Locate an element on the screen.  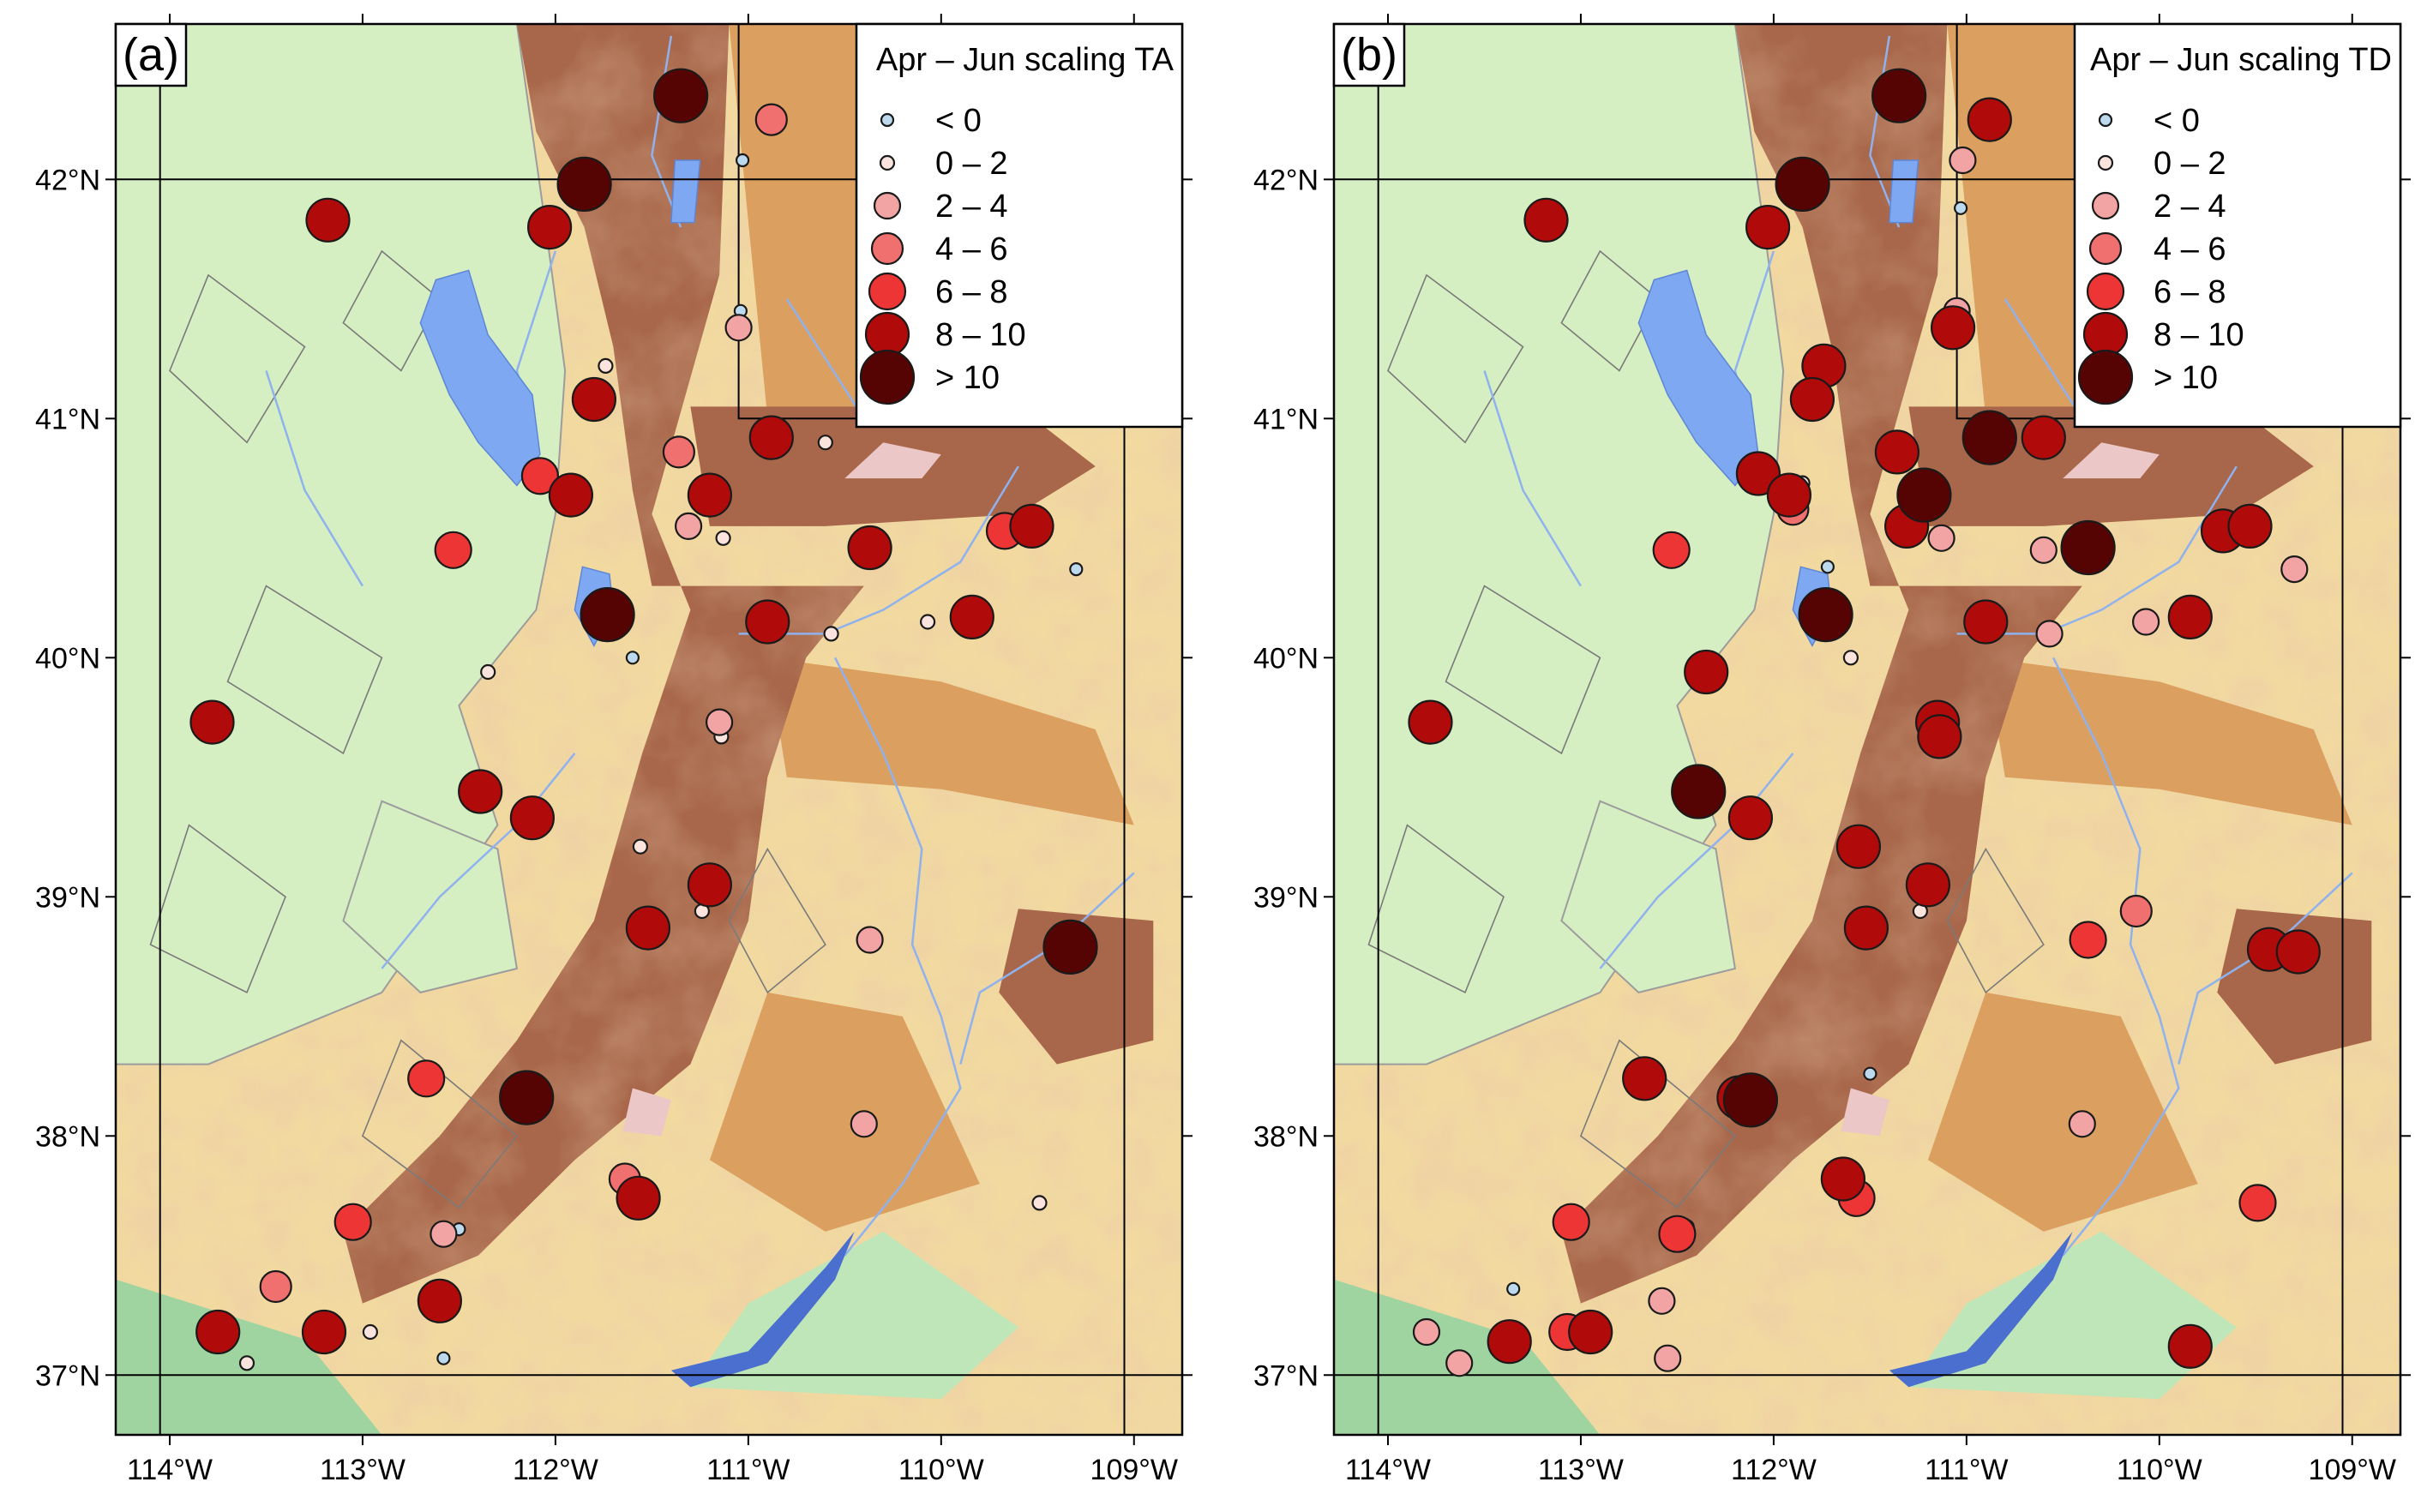
x-tick-label: 112°W is located at coordinates (556, 1470).